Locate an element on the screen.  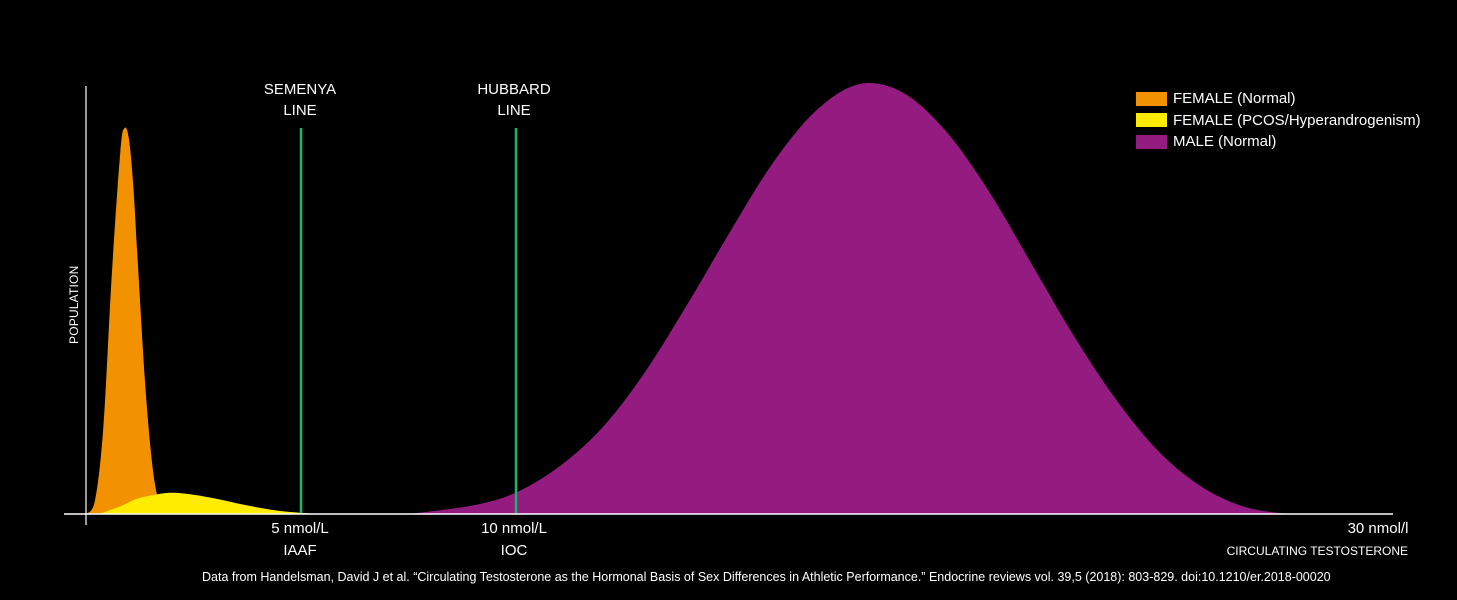
legend-swatch-female-normal is located at coordinates (1151, 98).